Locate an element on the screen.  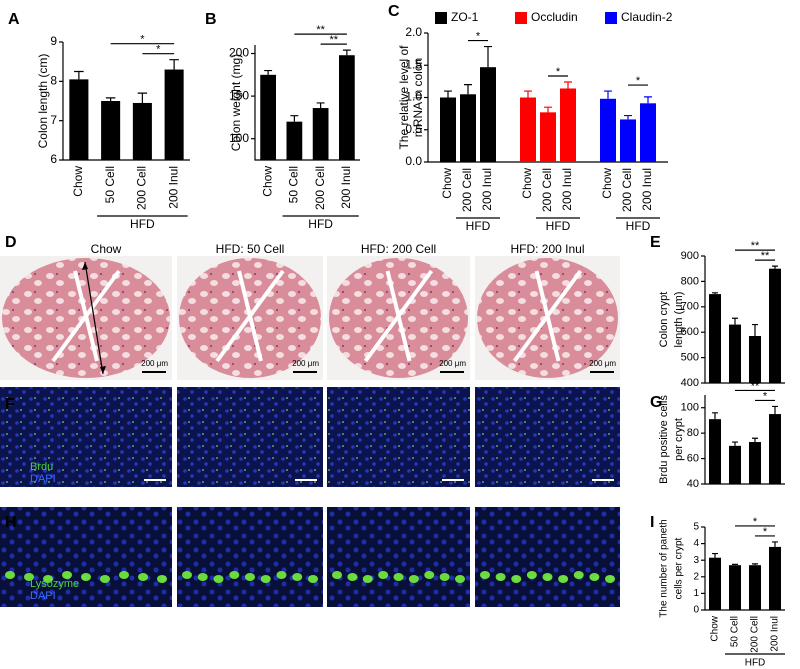
y-tick-label: 9 is located at coordinates (53, 41).